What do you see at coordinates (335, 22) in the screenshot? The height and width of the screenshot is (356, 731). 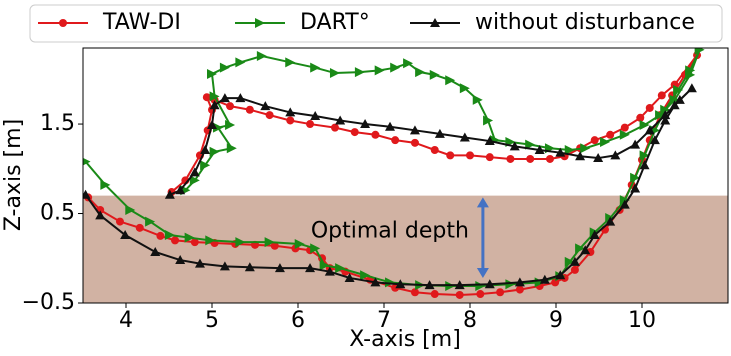 I see `legend-label: DART°` at bounding box center [335, 22].